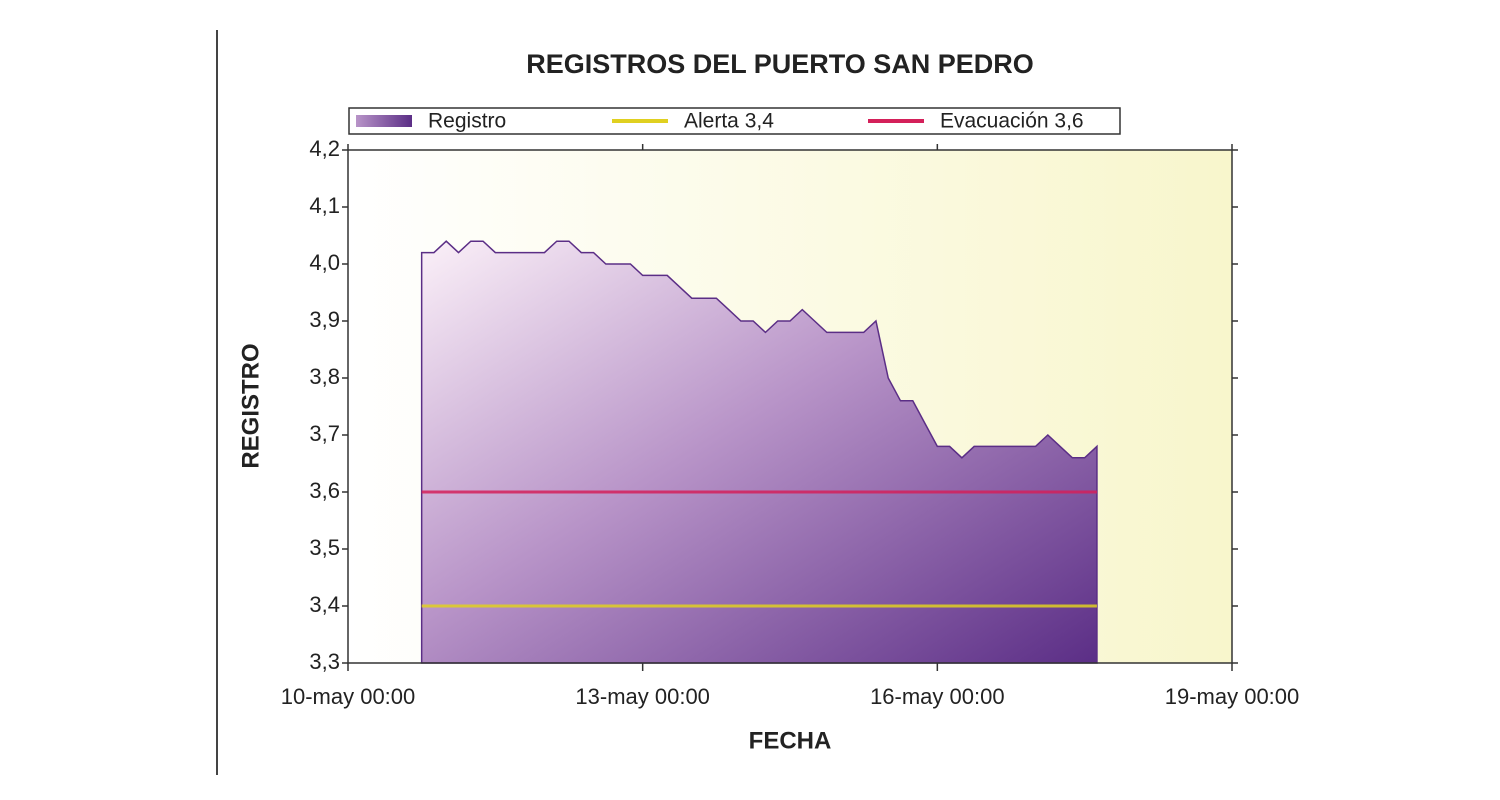  Describe the element at coordinates (729, 121) in the screenshot. I see `legend-label: Alerta 3,4` at that location.